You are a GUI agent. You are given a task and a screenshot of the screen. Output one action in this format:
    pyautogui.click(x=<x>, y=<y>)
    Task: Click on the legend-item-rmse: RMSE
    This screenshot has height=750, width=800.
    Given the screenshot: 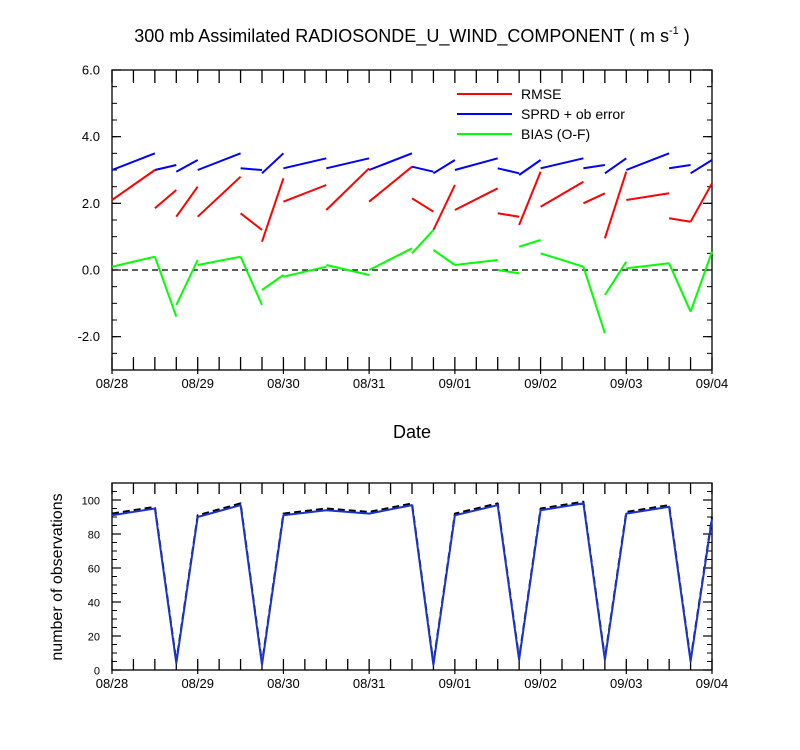 What is the action you would take?
    pyautogui.click(x=509, y=94)
    